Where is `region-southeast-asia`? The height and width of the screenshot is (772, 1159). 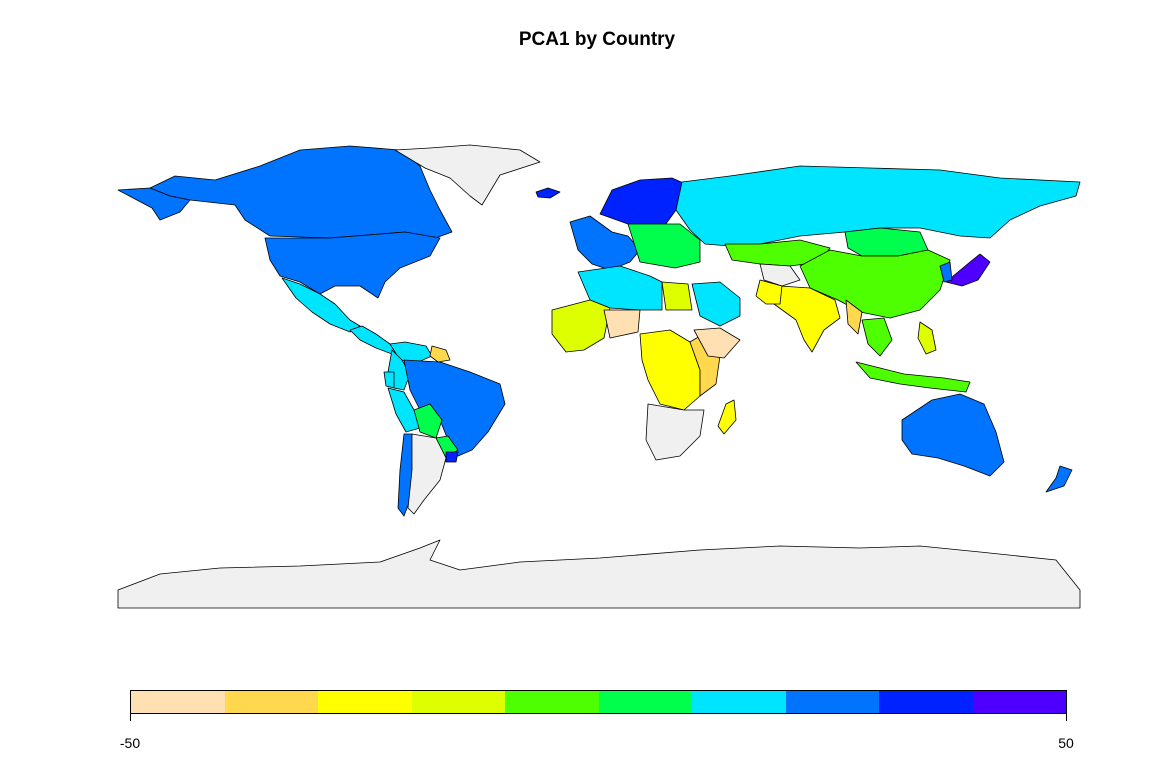 region-southeast-asia is located at coordinates (877, 337).